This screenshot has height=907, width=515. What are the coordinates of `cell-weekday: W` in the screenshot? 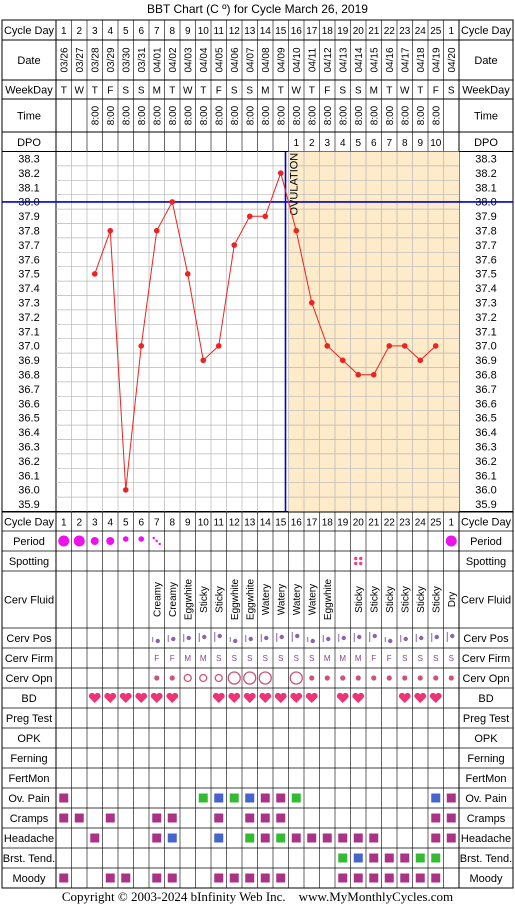 It's located at (297, 91).